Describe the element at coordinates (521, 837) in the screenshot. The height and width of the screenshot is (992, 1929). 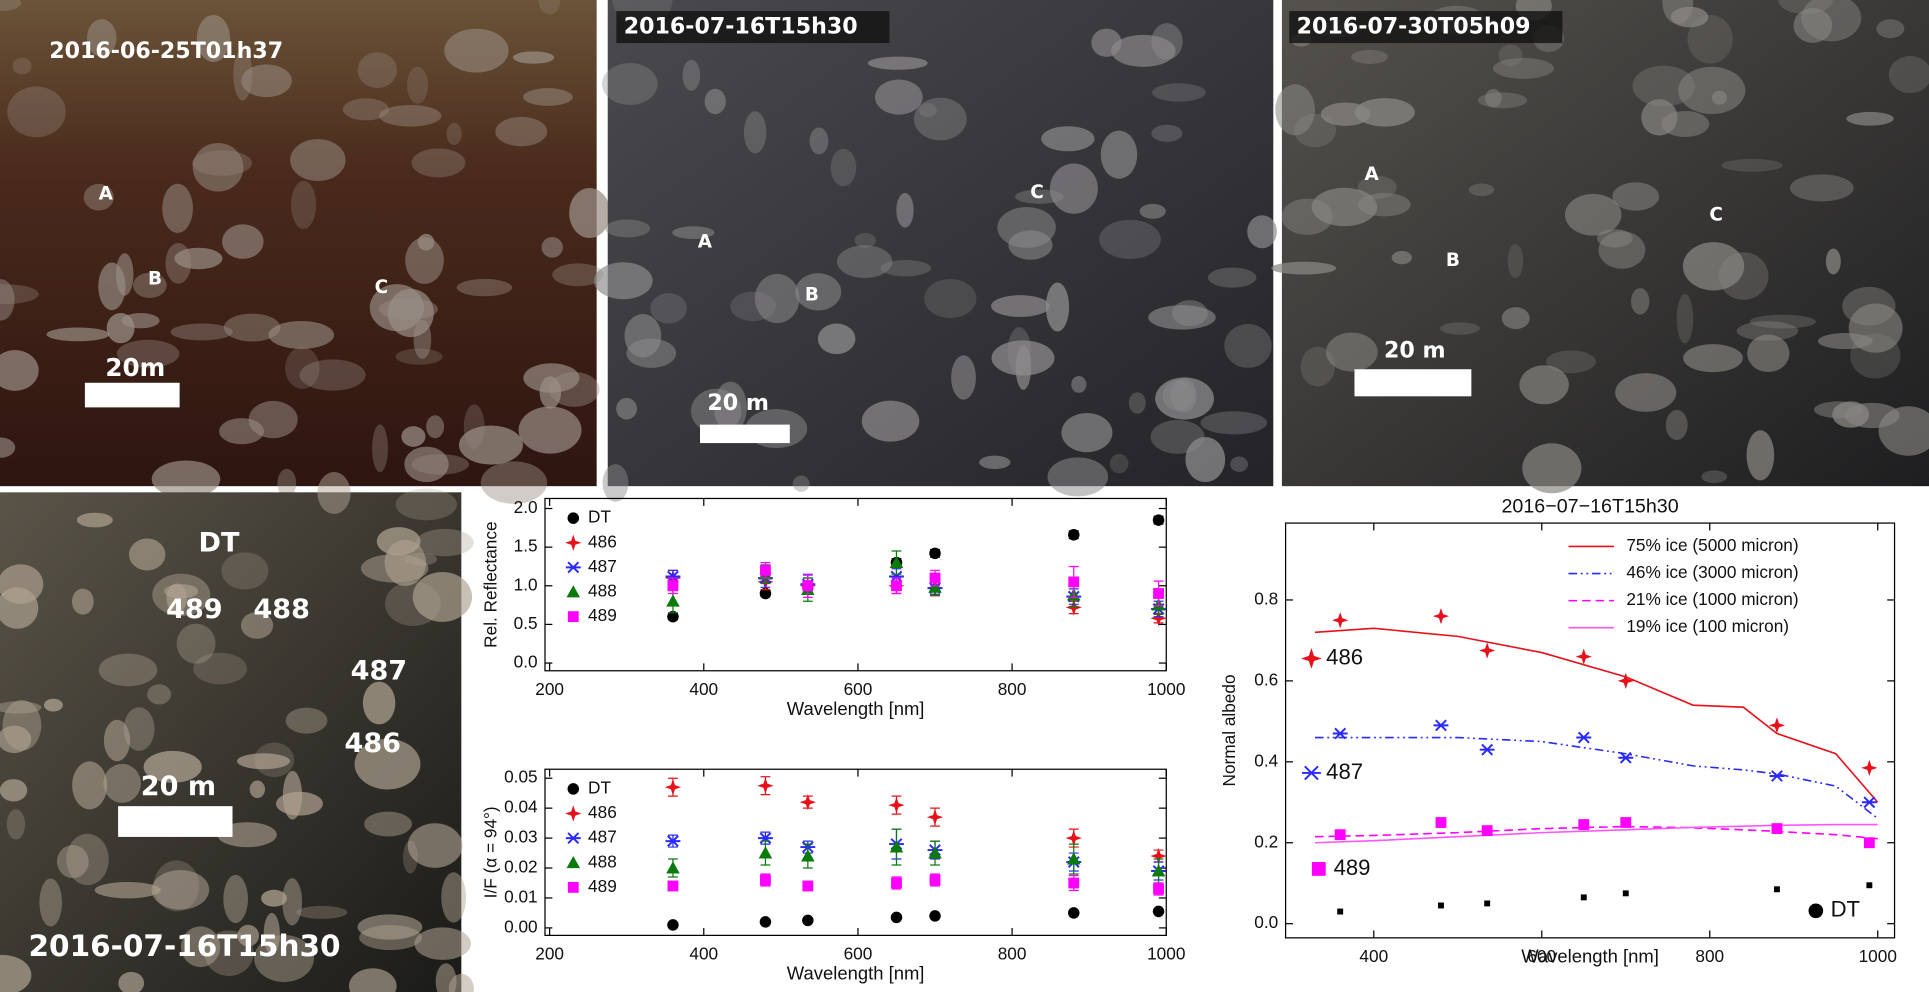
I see `y-tick-label: 0.03` at that location.